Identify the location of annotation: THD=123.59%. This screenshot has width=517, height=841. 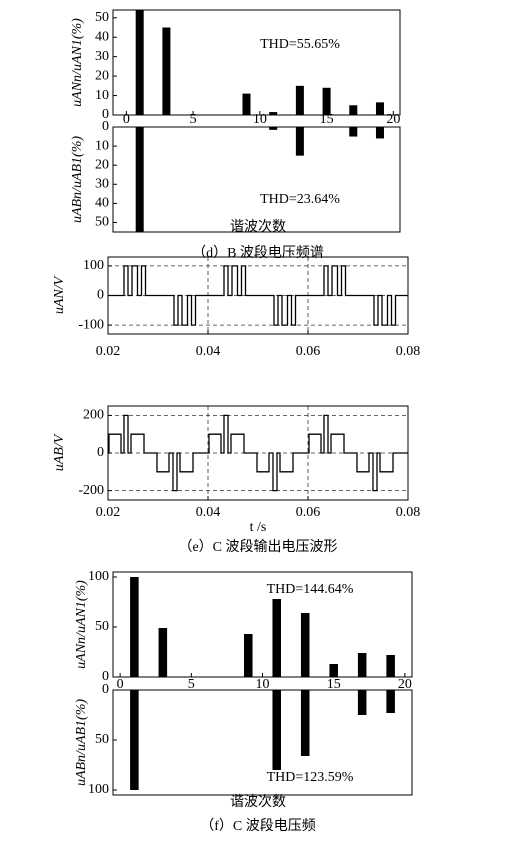
(310, 777).